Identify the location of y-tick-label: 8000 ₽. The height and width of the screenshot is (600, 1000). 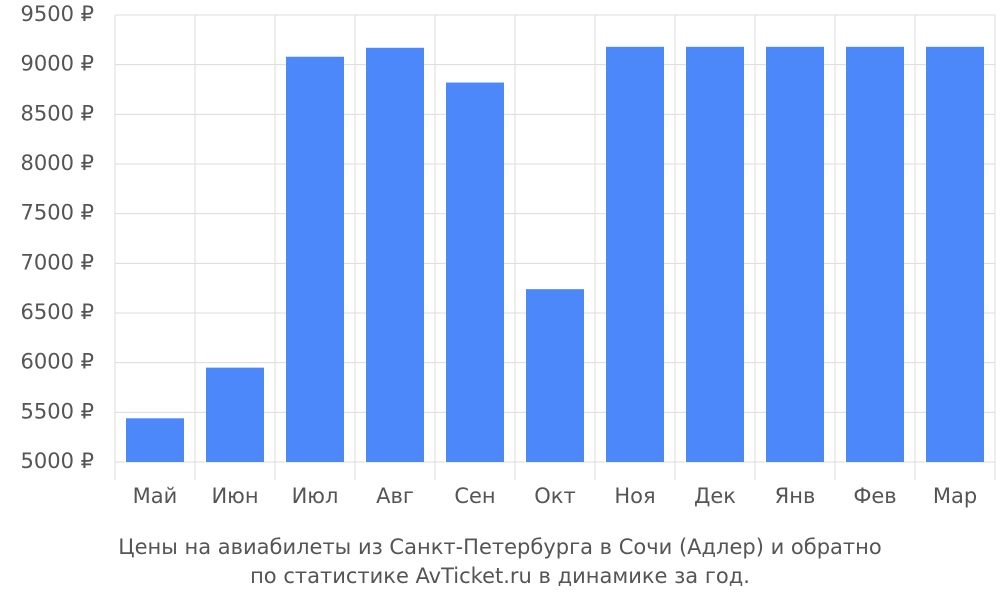
(57, 163).